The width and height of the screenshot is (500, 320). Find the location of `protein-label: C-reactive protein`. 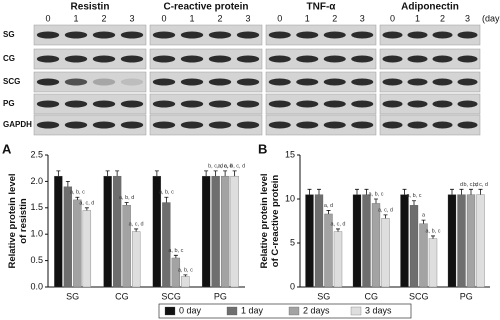

protein-label: C-reactive protein is located at coordinates (205, 7).